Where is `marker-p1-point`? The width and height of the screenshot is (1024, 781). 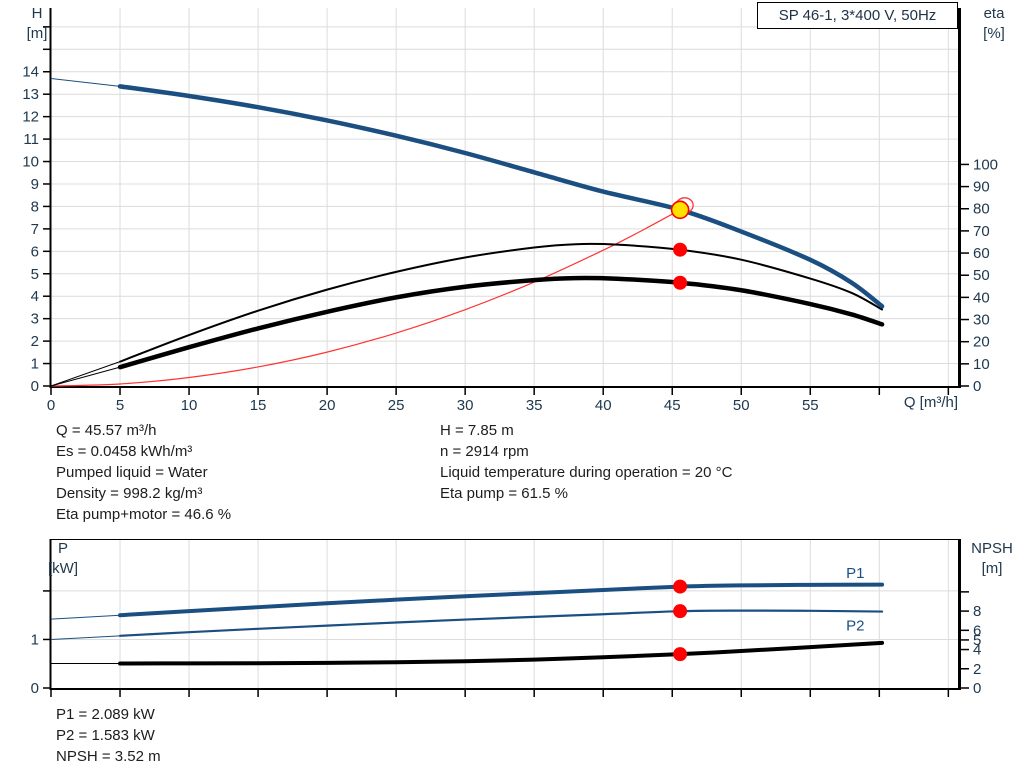 marker-p1-point is located at coordinates (680, 586).